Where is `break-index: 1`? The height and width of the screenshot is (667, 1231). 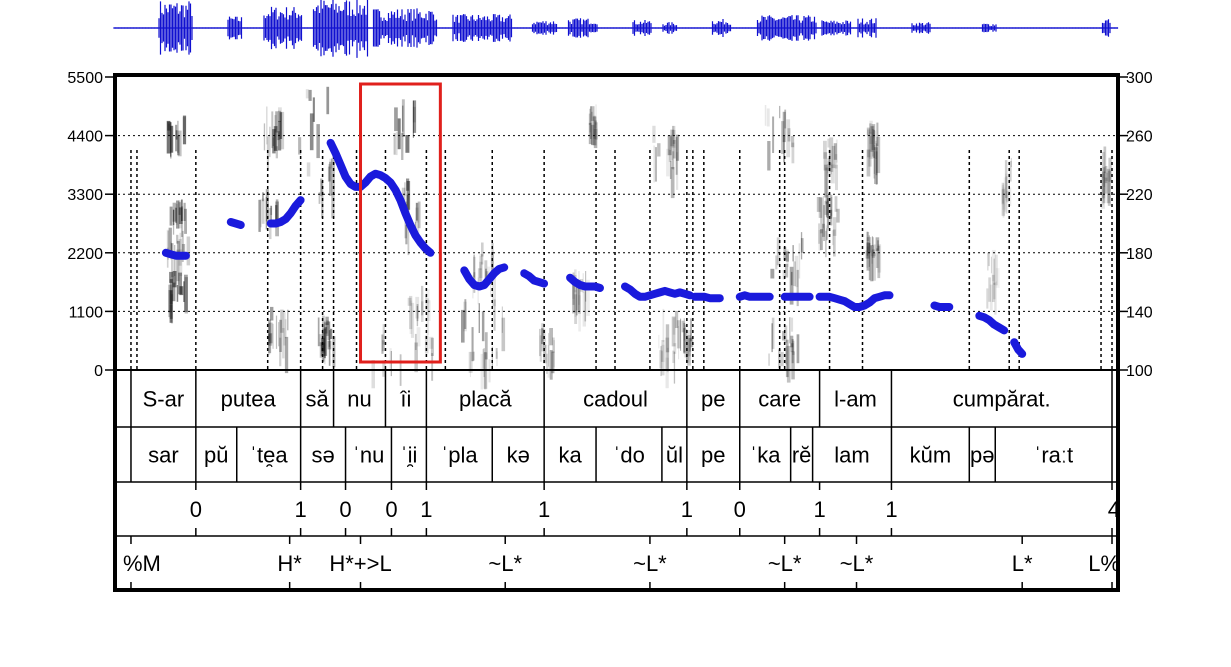 break-index: 1 is located at coordinates (819, 509).